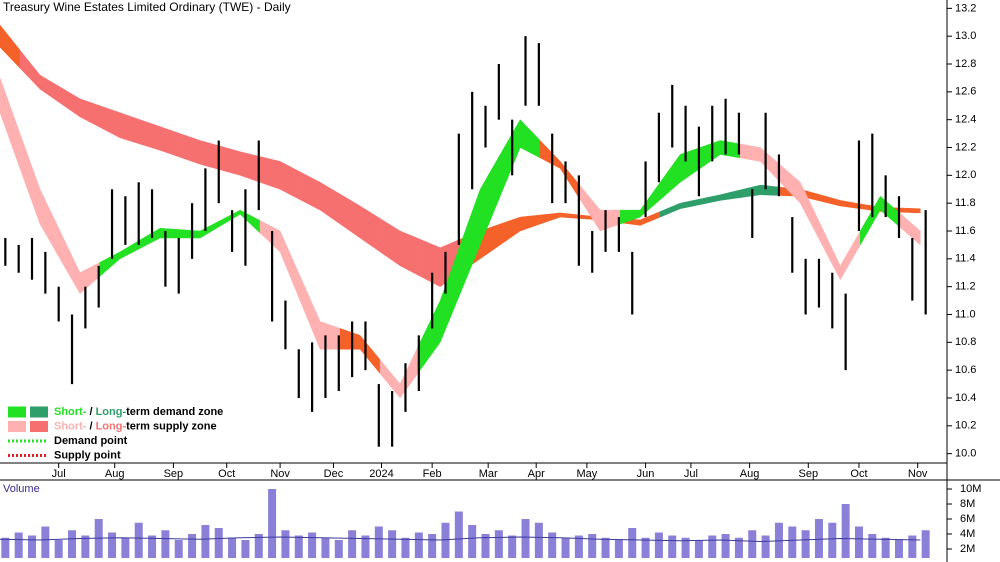  What do you see at coordinates (381, 474) in the screenshot?
I see `x-tick-label: 2024` at bounding box center [381, 474].